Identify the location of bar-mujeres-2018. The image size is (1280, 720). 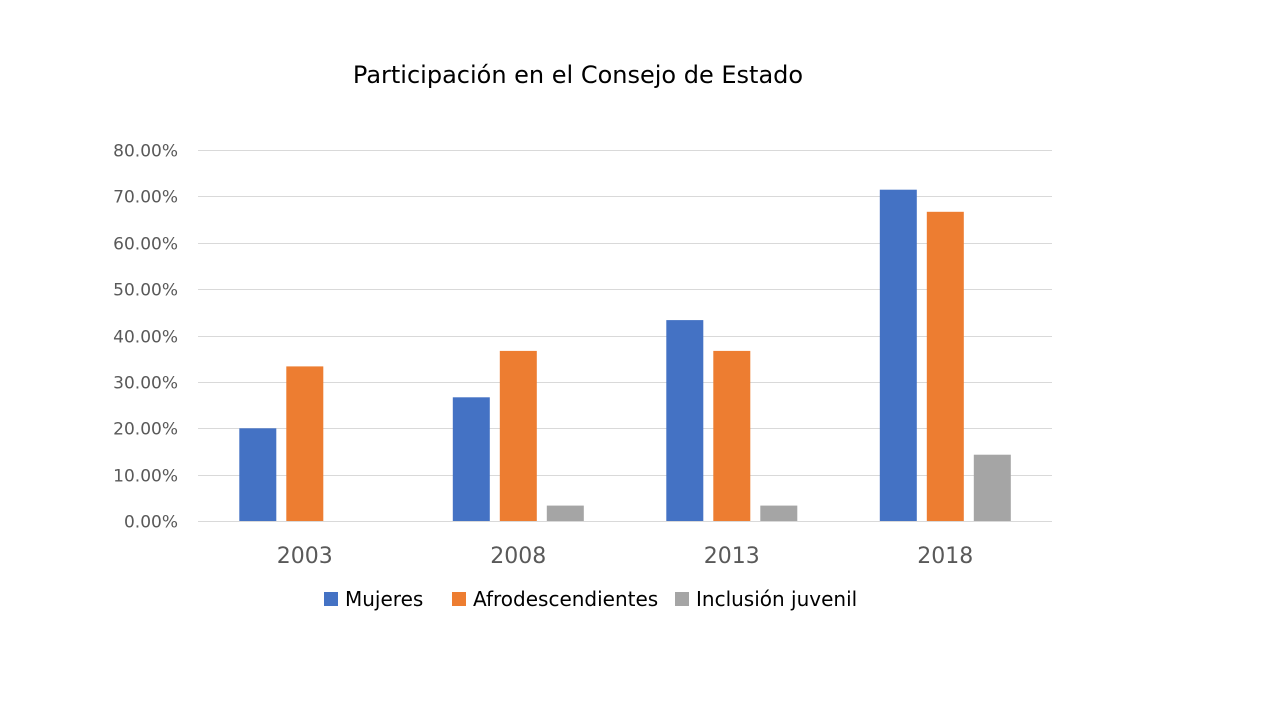
(898, 355).